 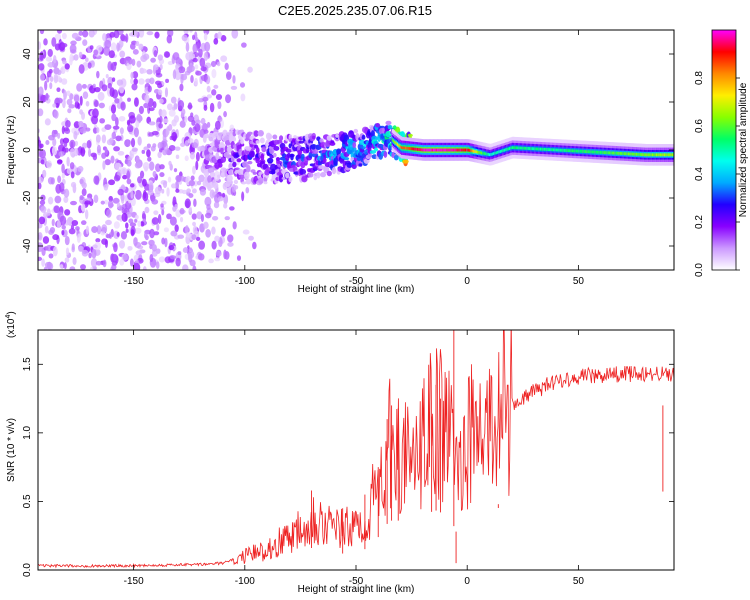 I want to click on snr-y-scale: (x104), so click(x=11, y=324).